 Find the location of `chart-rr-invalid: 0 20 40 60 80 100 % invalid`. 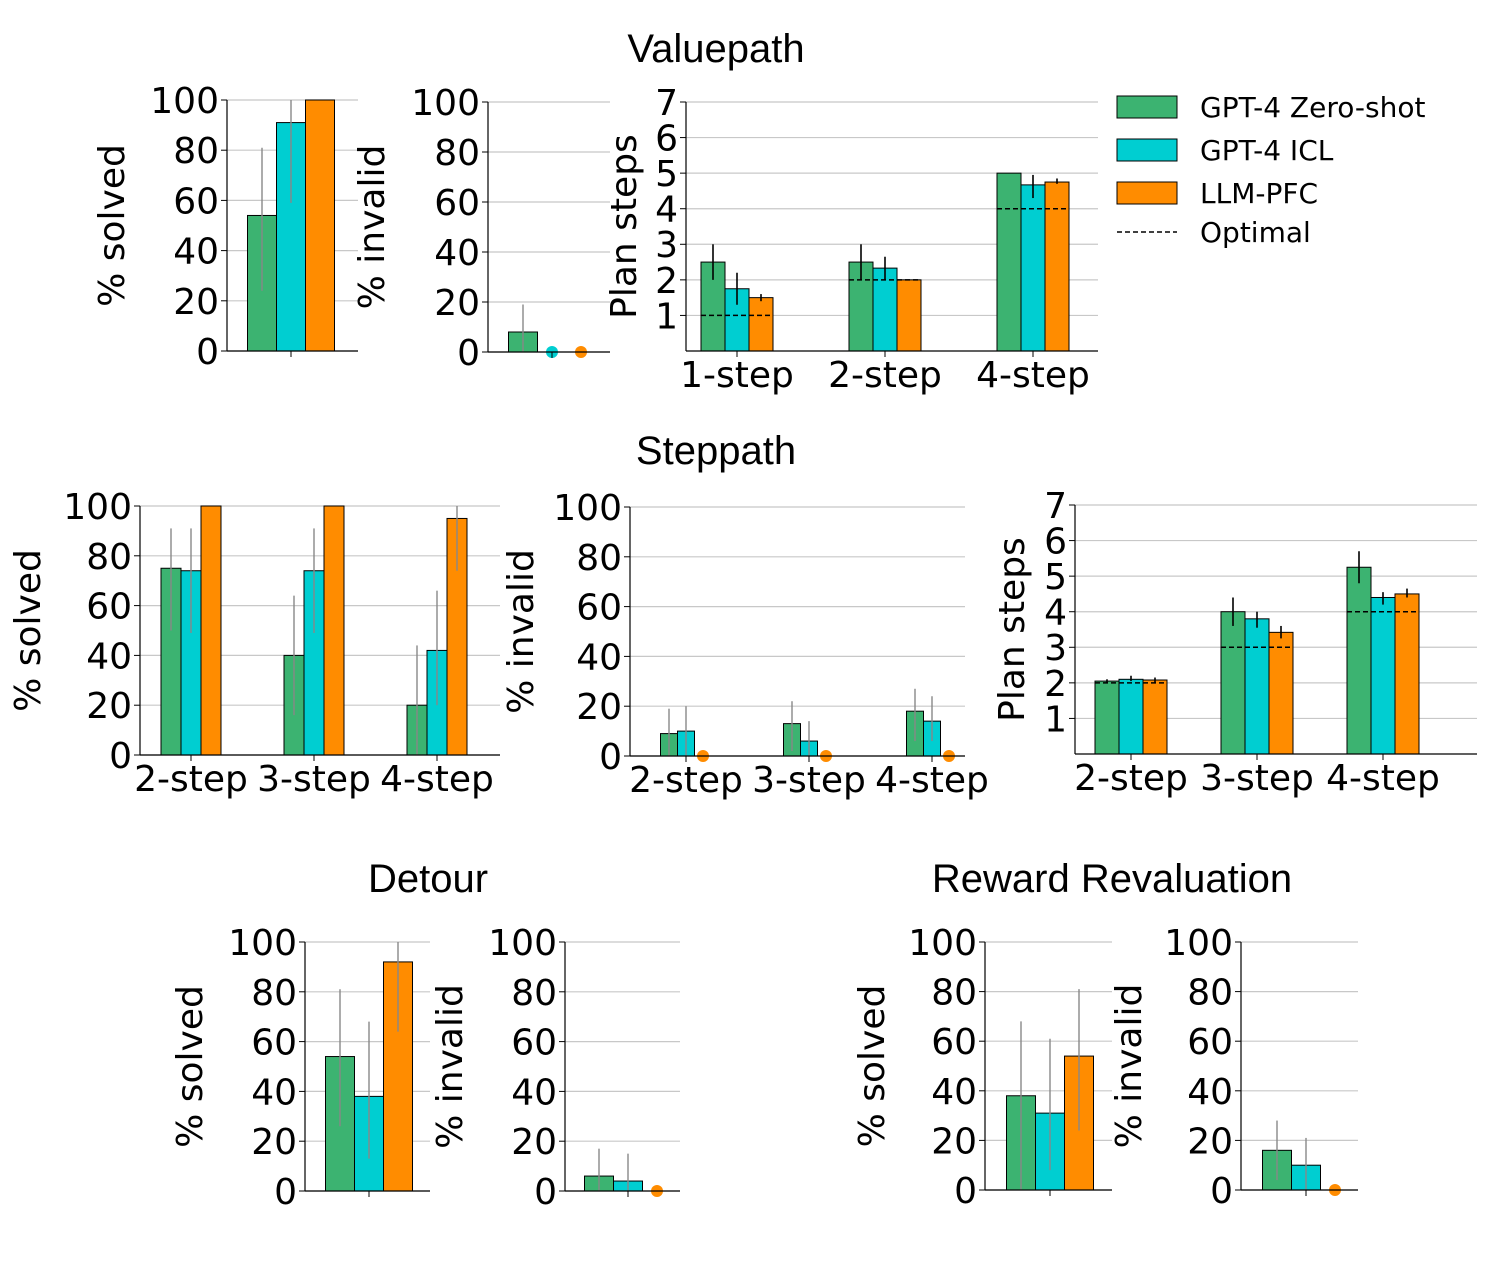

chart-rr-invalid: 0 20 40 60 80 100 % invalid is located at coordinates (1233, 1067).